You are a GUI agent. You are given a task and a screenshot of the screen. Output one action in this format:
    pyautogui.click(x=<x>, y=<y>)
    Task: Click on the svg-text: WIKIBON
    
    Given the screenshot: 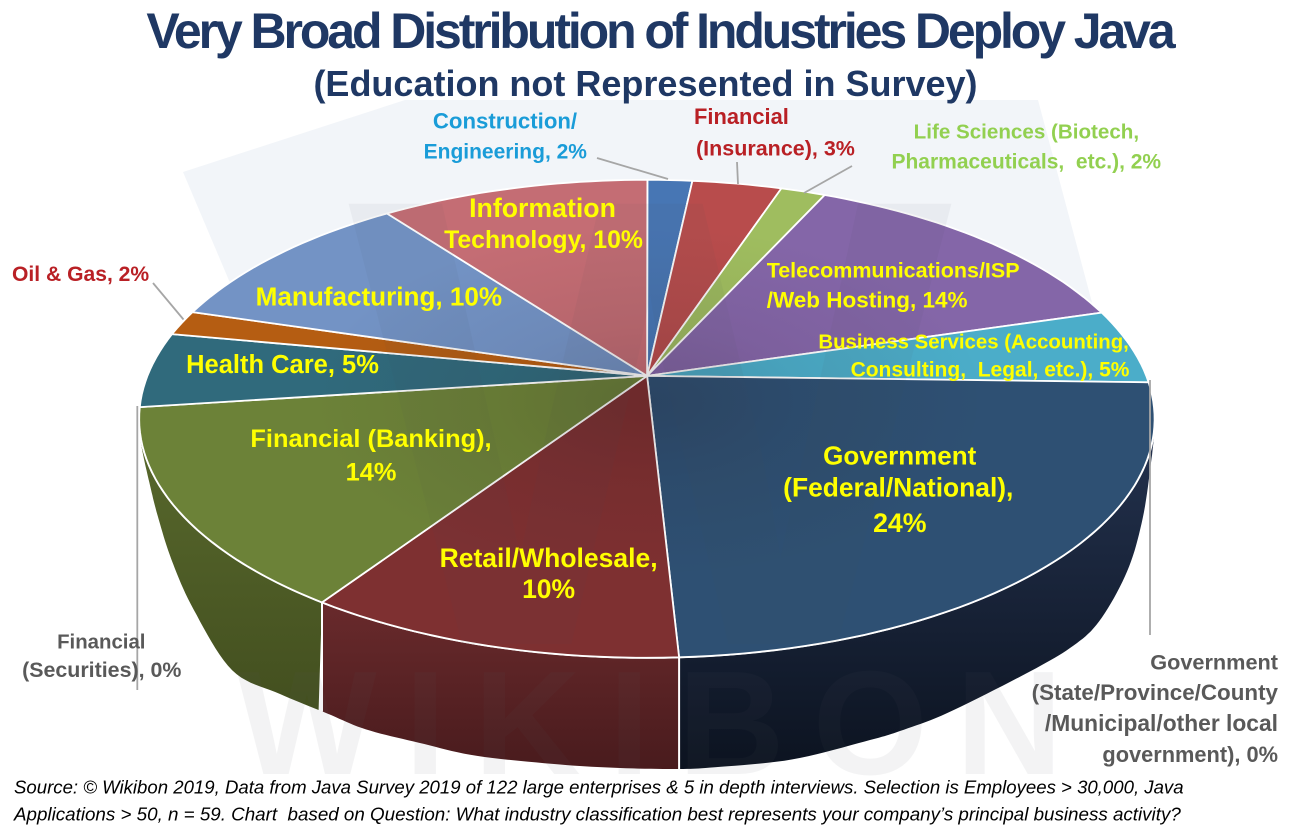 What is the action you would take?
    pyautogui.click(x=664, y=723)
    